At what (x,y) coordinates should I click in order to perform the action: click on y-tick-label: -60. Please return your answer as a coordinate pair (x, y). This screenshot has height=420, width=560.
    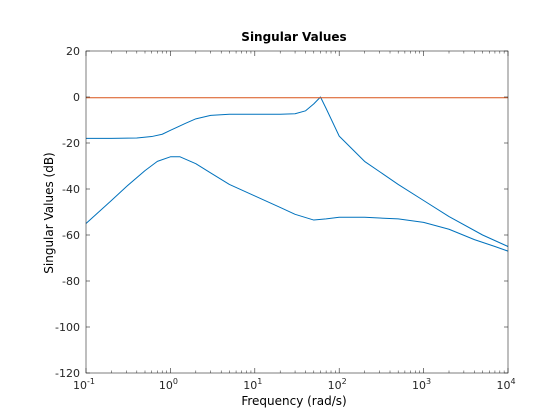
    Looking at the image, I should click on (71, 235).